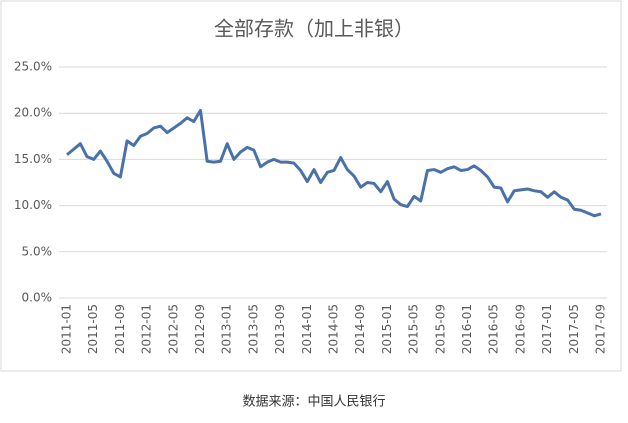 This screenshot has width=628, height=423. What do you see at coordinates (414, 329) in the screenshot?
I see `x-tick-label: 2015-05` at bounding box center [414, 329].